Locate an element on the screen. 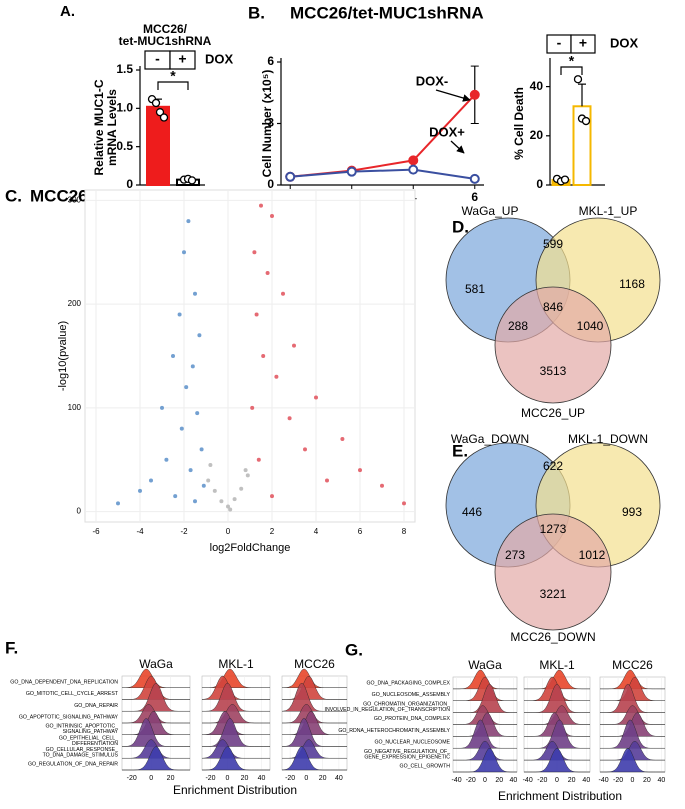 The width and height of the screenshot is (685, 809). region-count: 446 is located at coordinates (472, 512).